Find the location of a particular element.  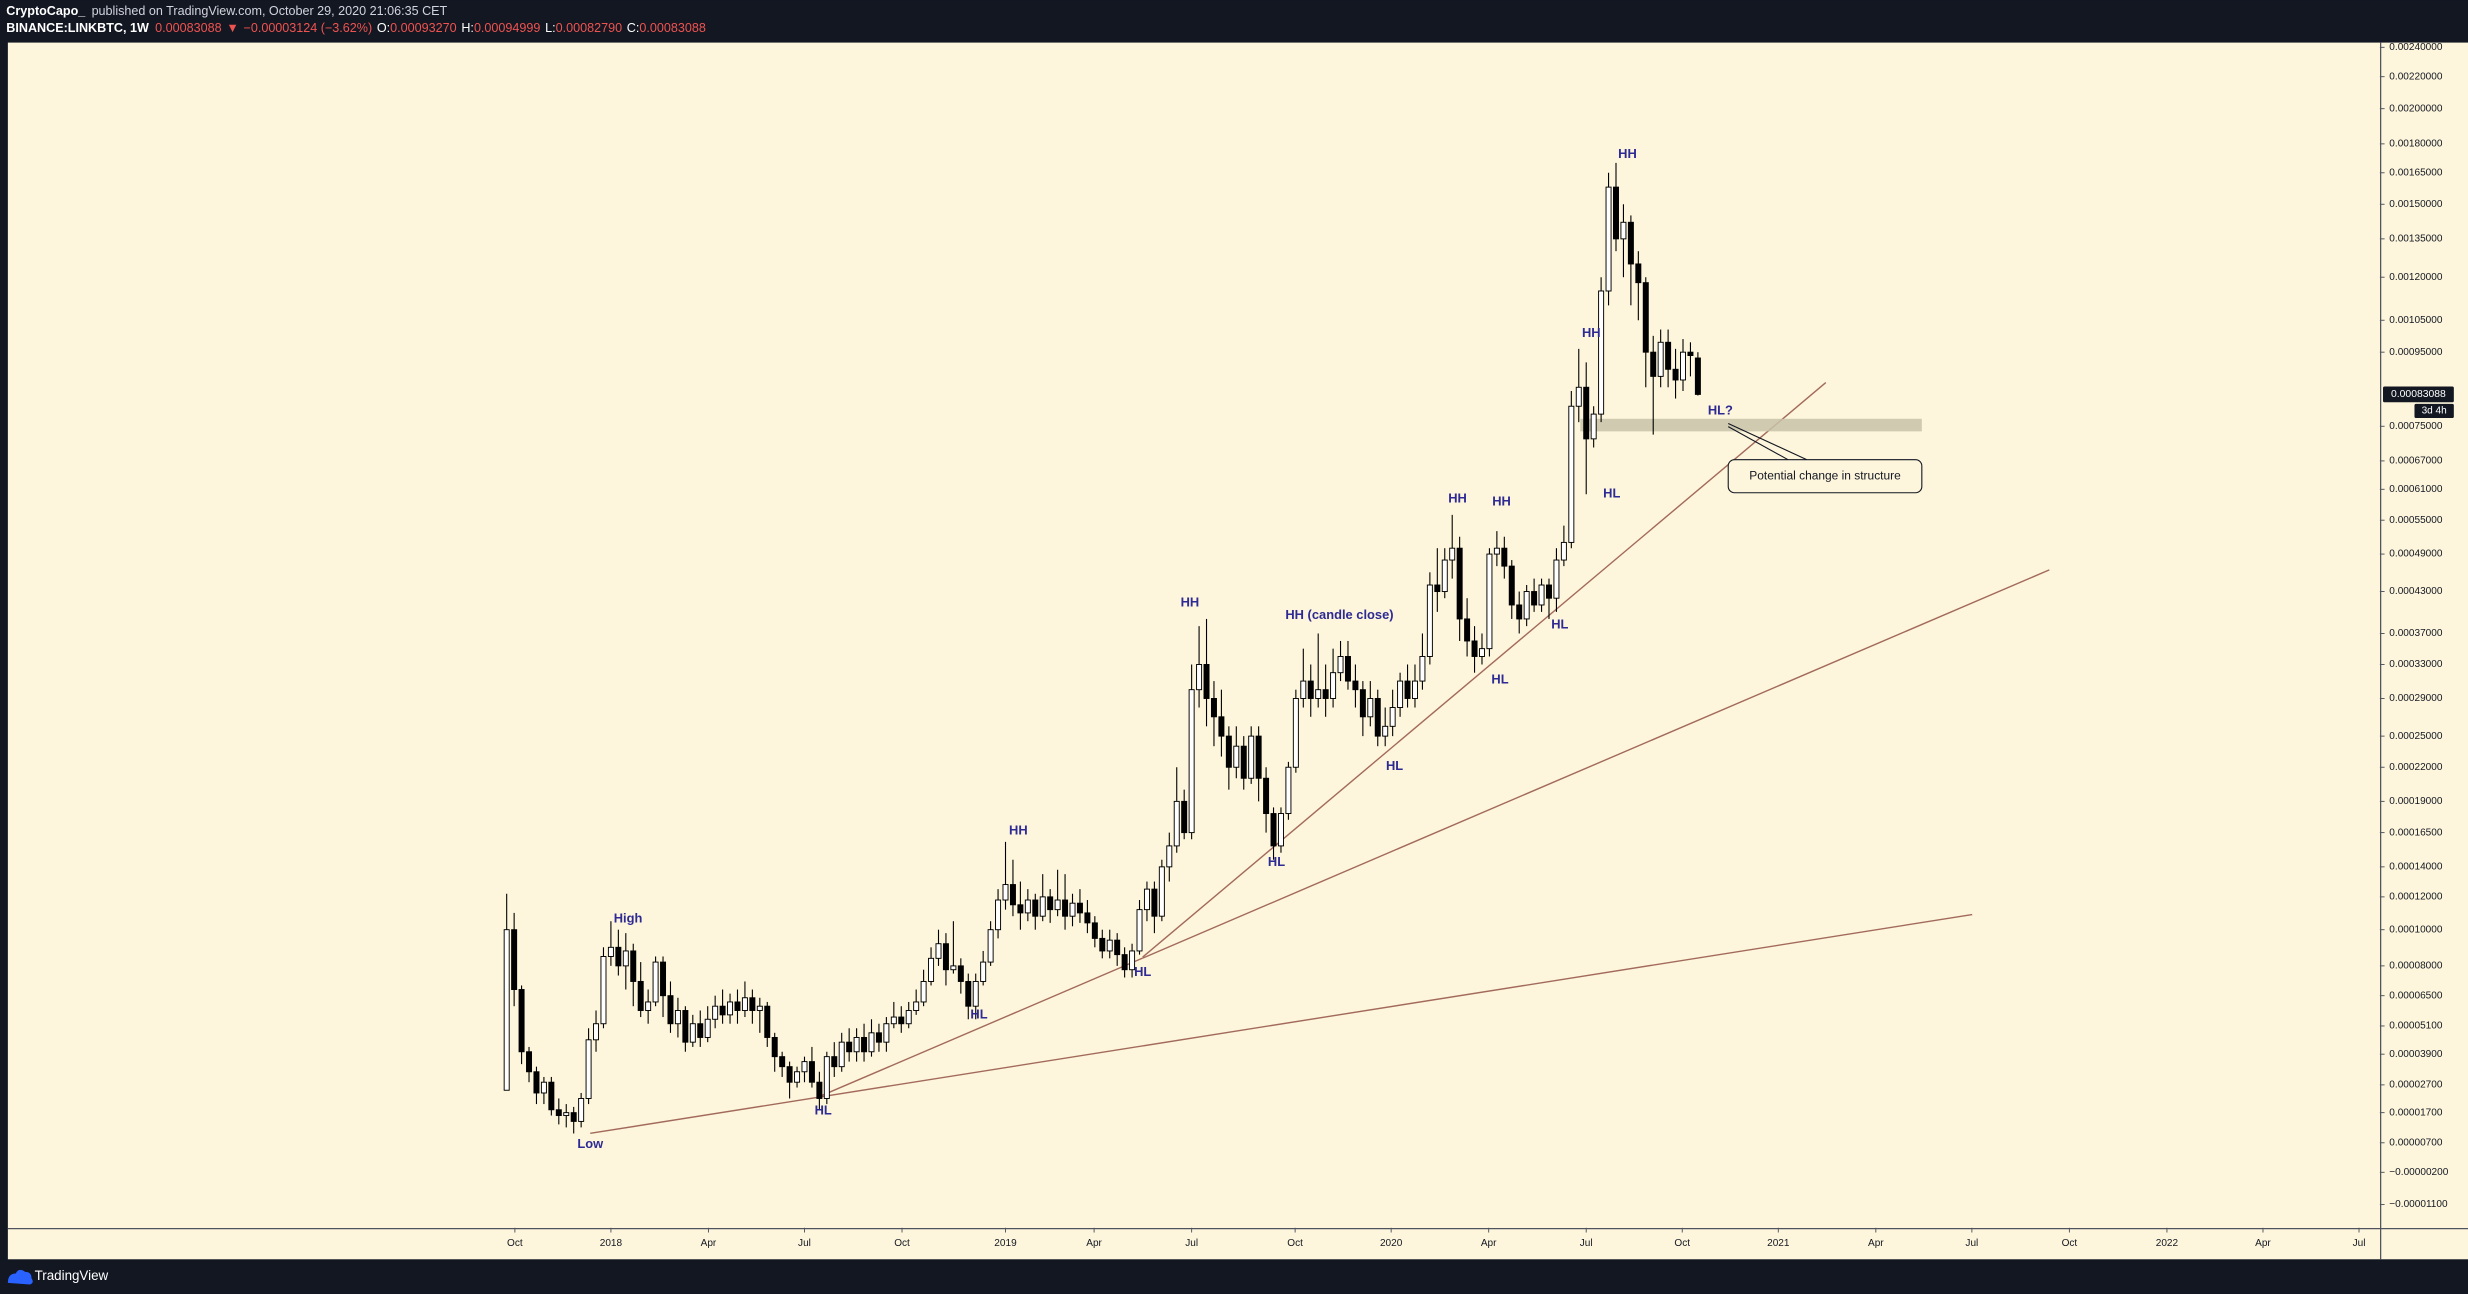

y-tick-label: 0.00049000 is located at coordinates (2416, 554).